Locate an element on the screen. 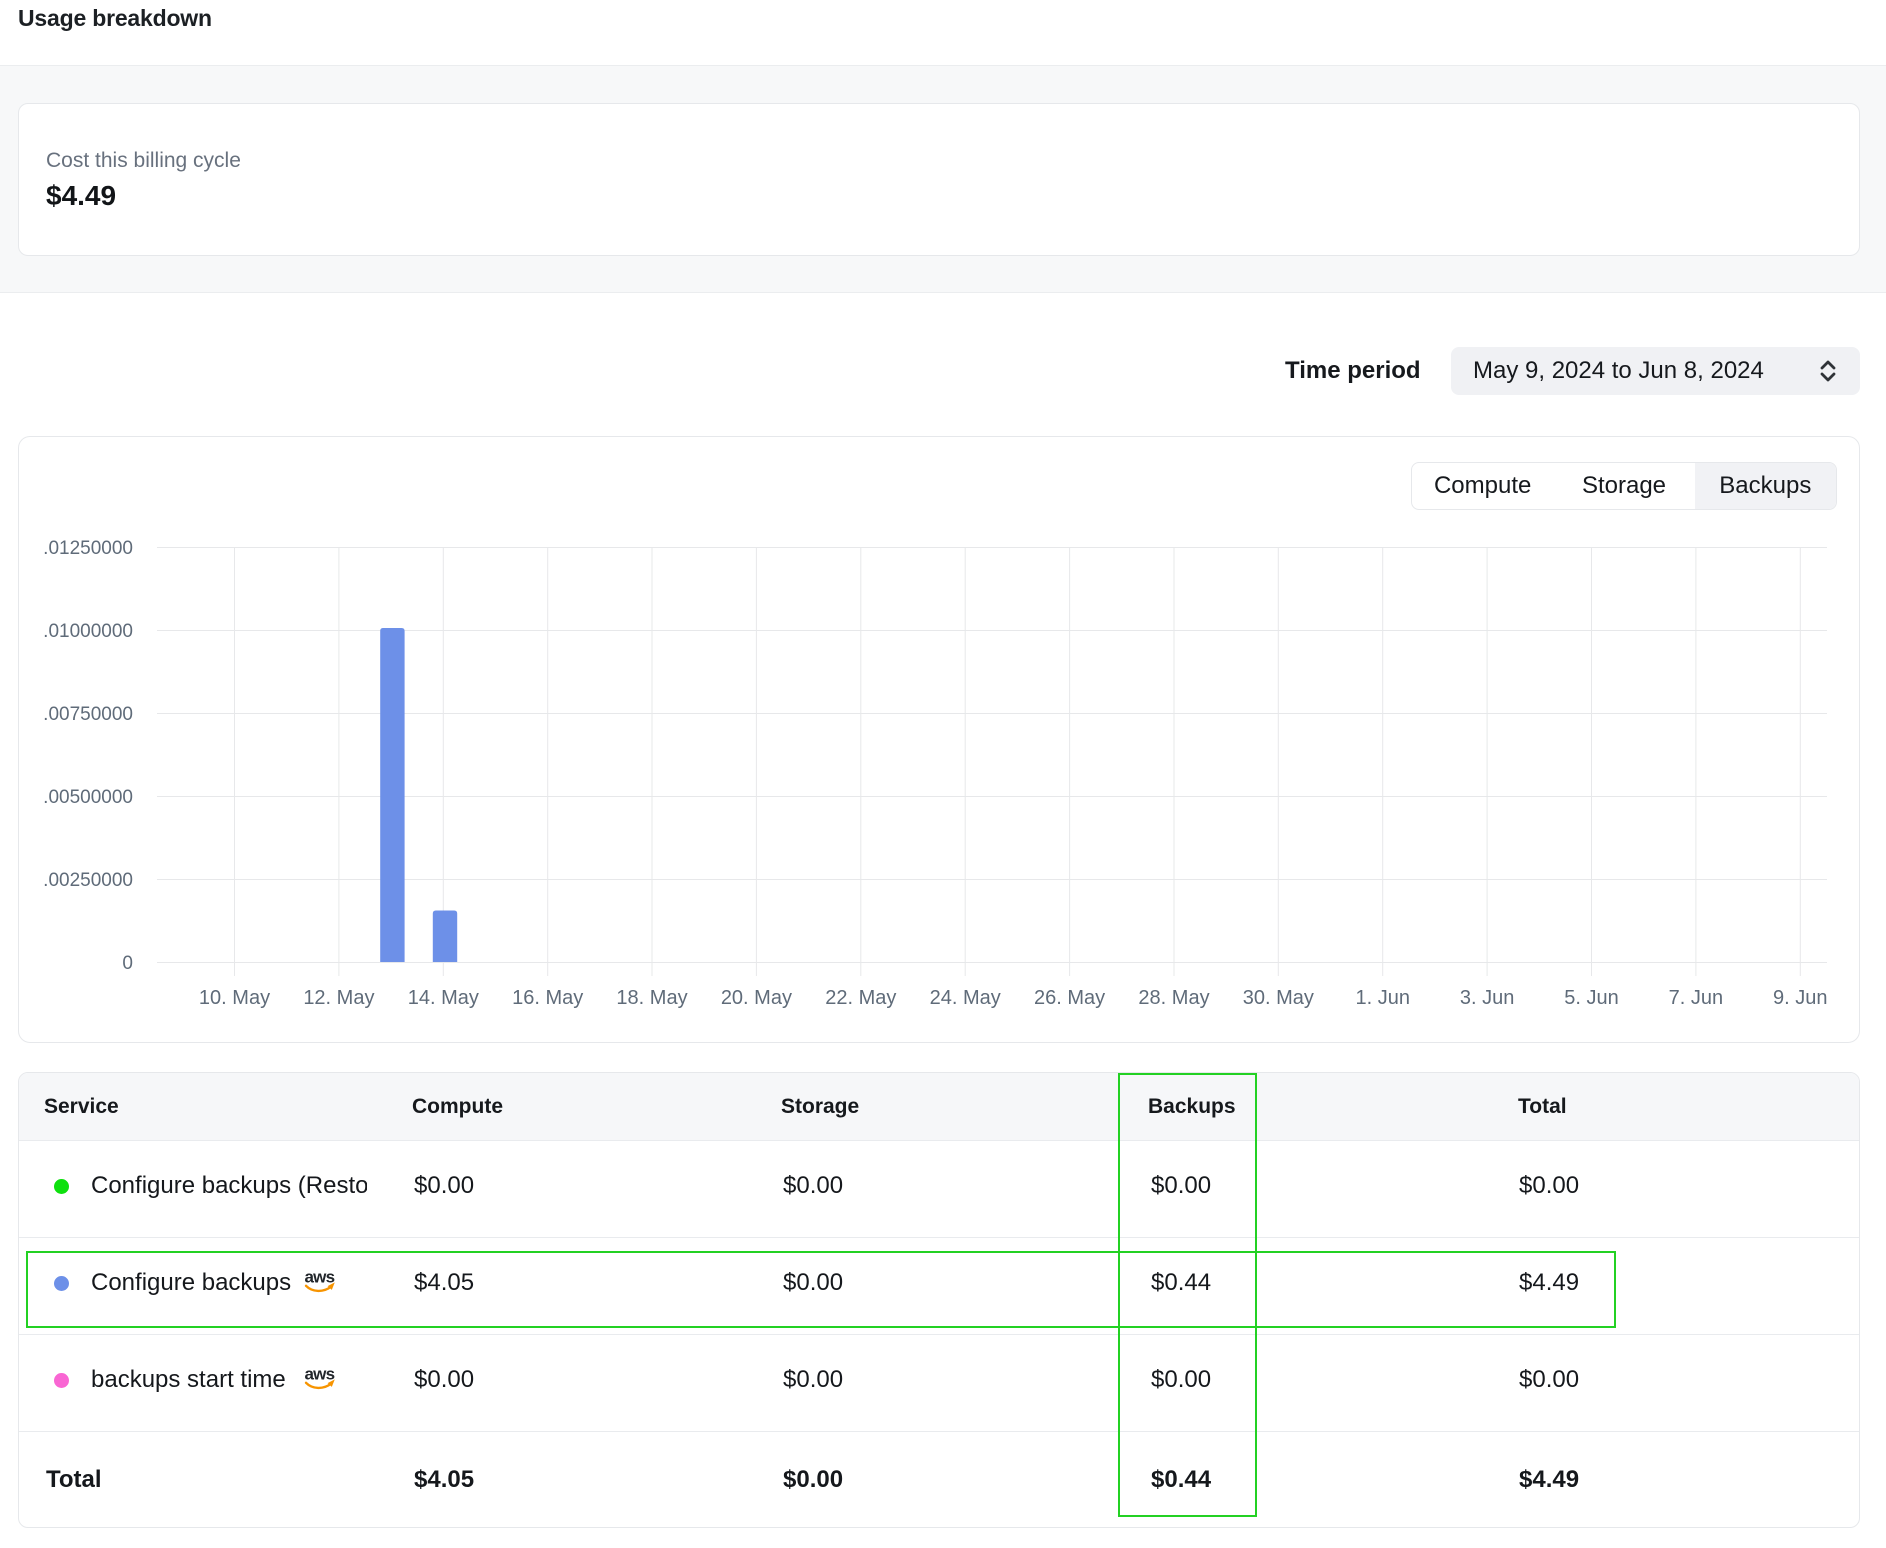  svg-text: 7. Jun is located at coordinates (1696, 998).